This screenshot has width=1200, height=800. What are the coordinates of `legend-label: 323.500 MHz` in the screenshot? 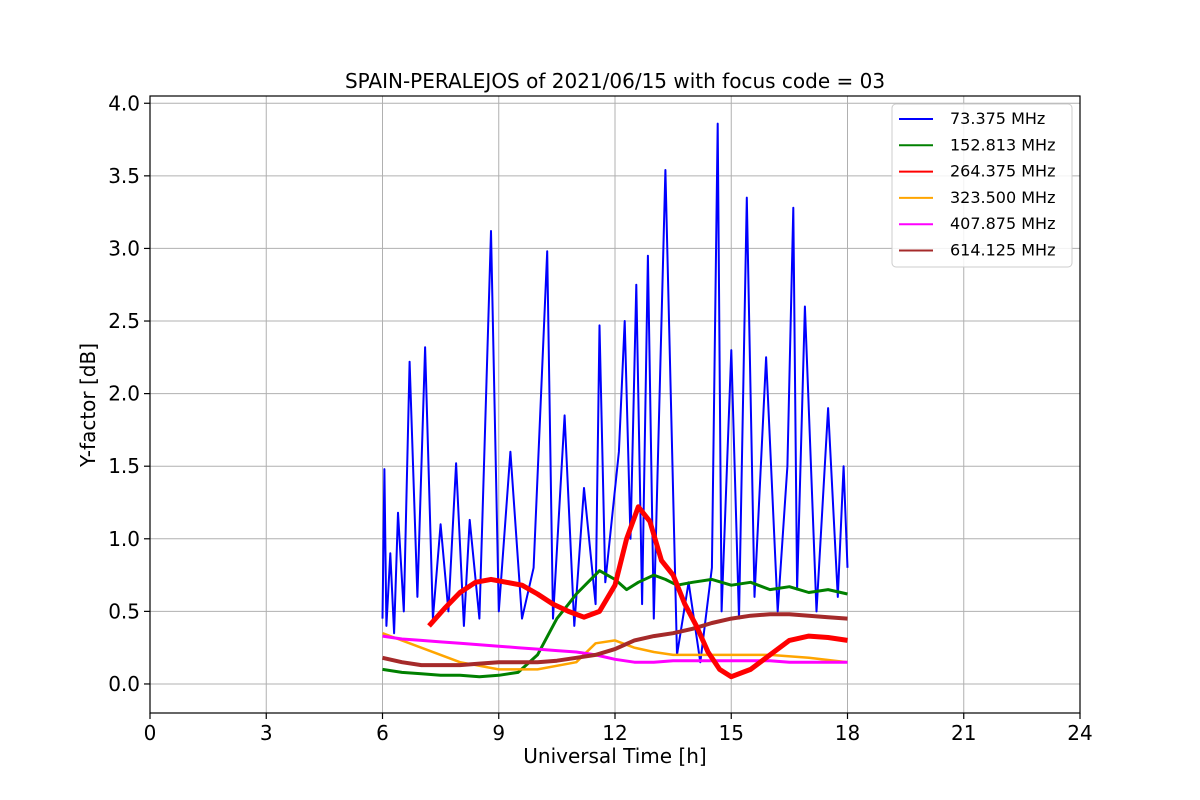 It's located at (1002, 197).